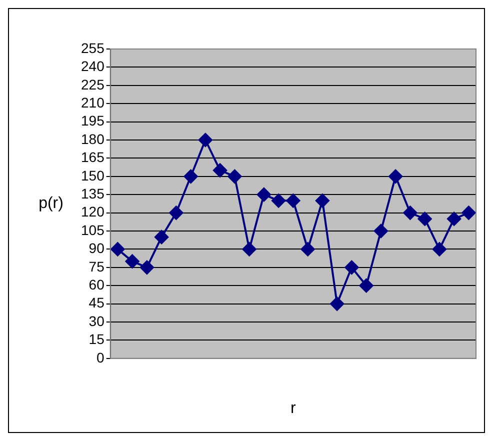 The height and width of the screenshot is (441, 493). What do you see at coordinates (93, 230) in the screenshot?
I see `y-tick-label: 105` at bounding box center [93, 230].